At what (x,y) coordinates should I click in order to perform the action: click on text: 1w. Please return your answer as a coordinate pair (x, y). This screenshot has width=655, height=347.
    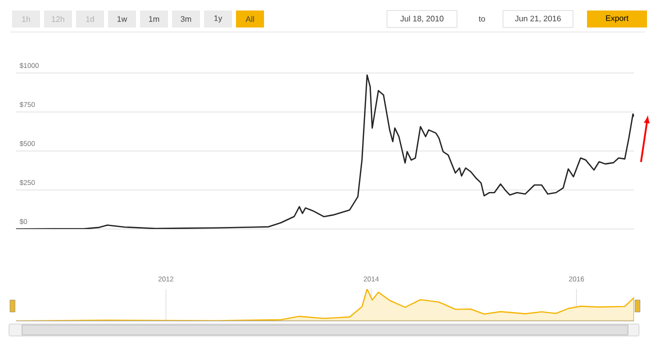
    Looking at the image, I should click on (123, 19).